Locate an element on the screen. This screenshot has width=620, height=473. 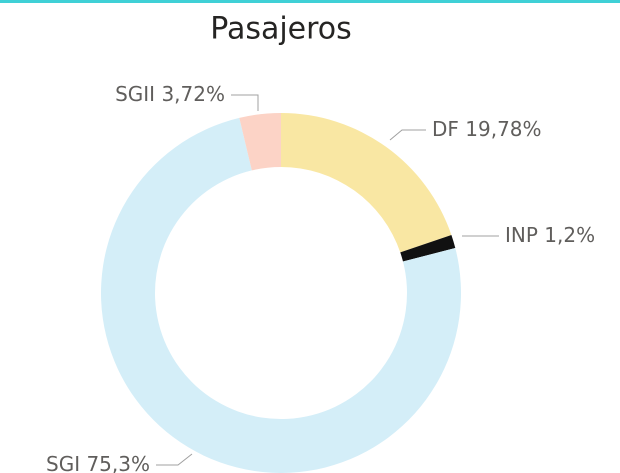
label-value: 19,78% is located at coordinates (503, 129).